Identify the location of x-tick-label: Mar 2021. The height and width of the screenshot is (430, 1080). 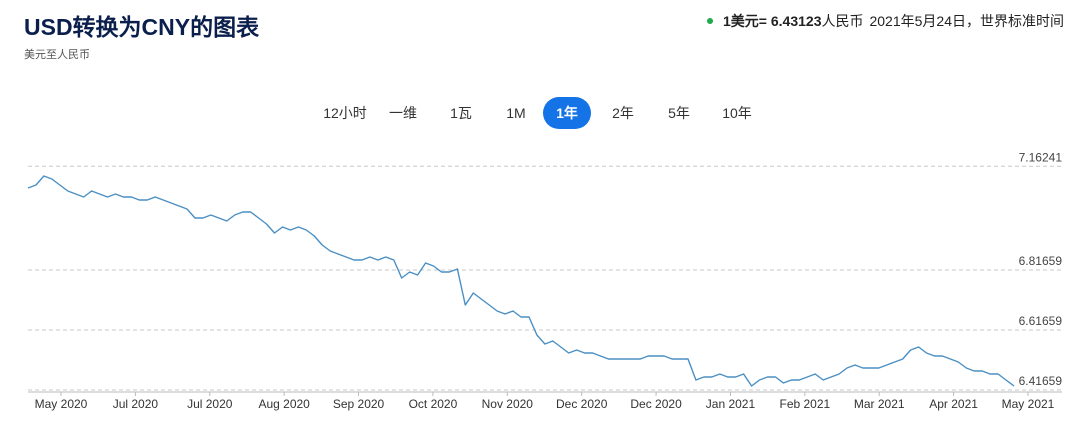
(879, 404).